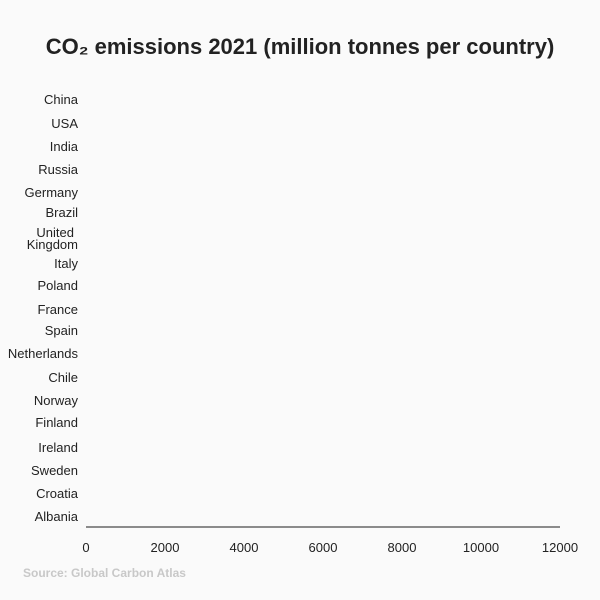 The height and width of the screenshot is (600, 600). What do you see at coordinates (64, 123) in the screenshot?
I see `category-label: USA` at bounding box center [64, 123].